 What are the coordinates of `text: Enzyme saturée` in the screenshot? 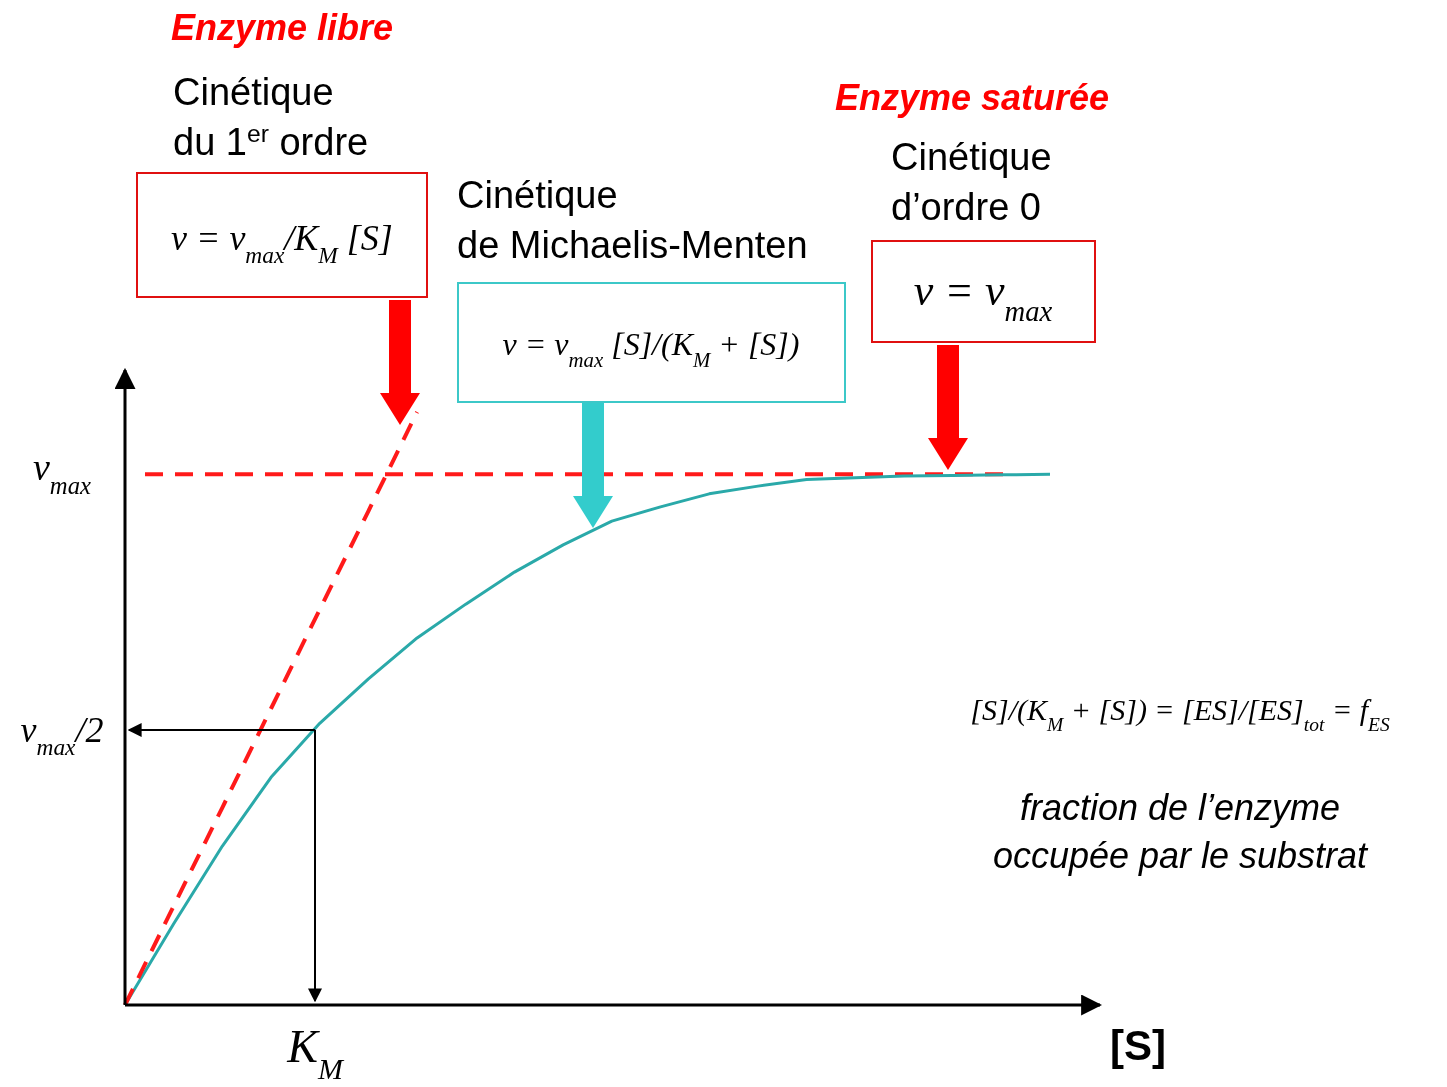 It's located at (972, 97).